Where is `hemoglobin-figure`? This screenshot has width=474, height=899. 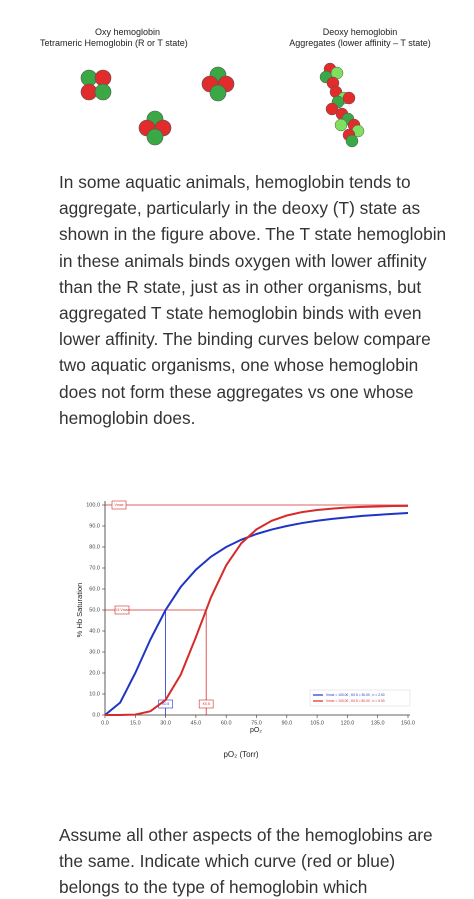 hemoglobin-figure is located at coordinates (222, 105).